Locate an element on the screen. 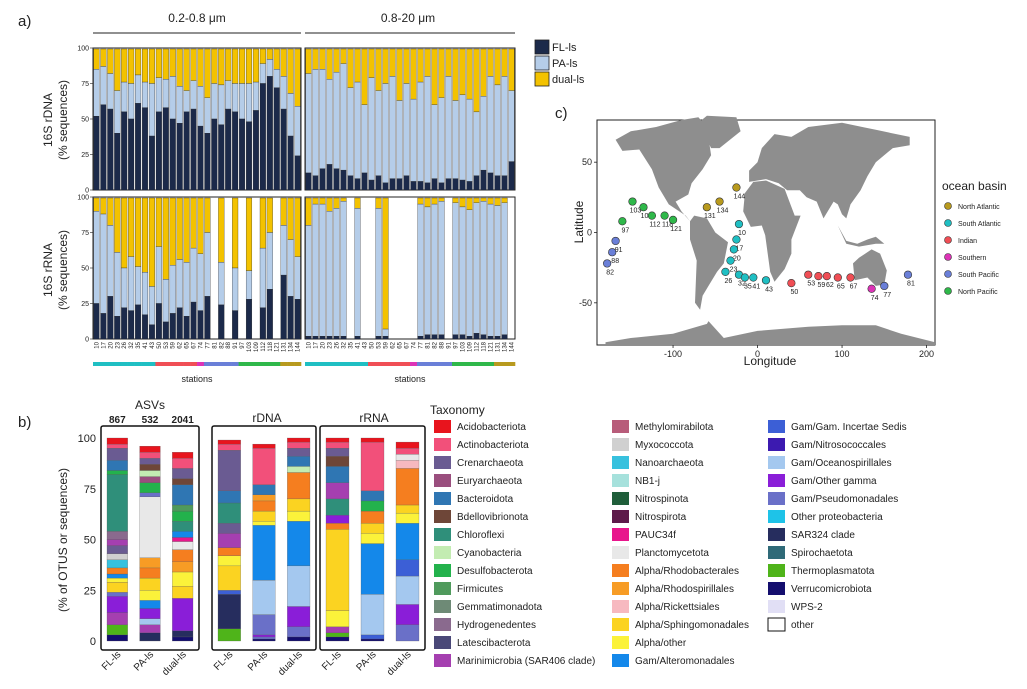 The image size is (1027, 689). a-ytick-label: 100 is located at coordinates (83, 198).